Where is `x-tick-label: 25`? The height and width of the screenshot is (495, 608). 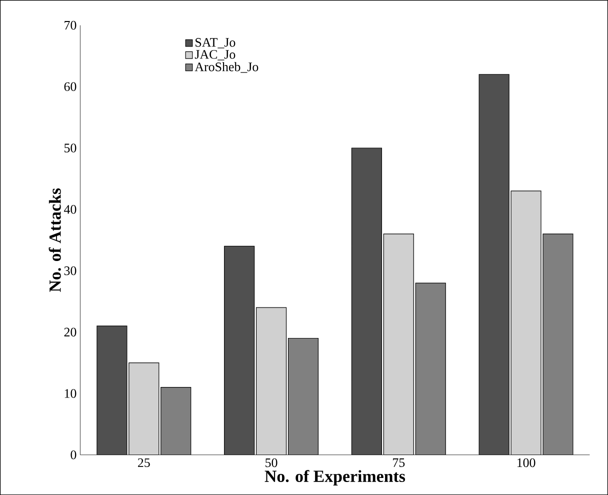 x-tick-label: 25 is located at coordinates (144, 463).